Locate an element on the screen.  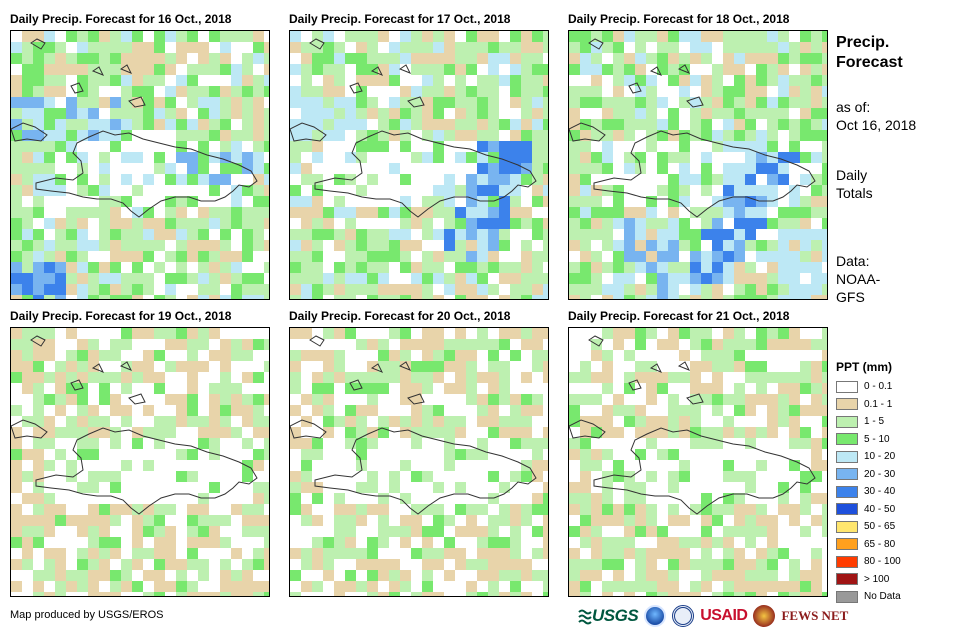
logo-strip: USGS USAID FEWS NET is located at coordinates (713, 616).